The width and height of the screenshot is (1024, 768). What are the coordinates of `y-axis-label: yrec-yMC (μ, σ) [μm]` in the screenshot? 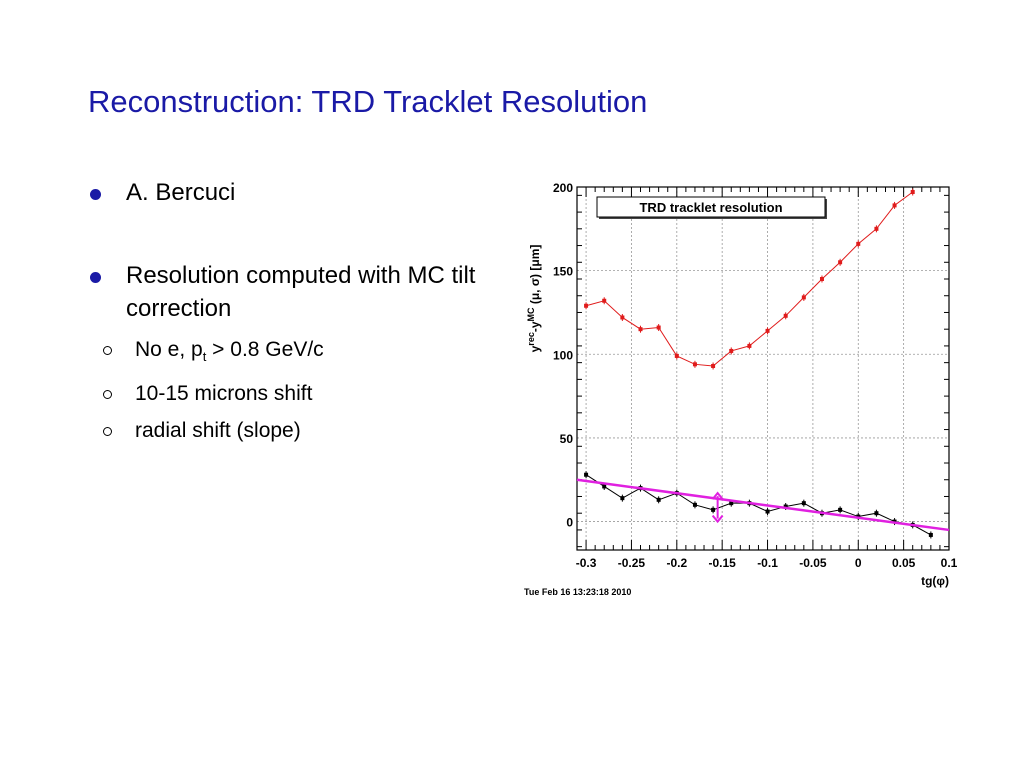 It's located at (534, 299).